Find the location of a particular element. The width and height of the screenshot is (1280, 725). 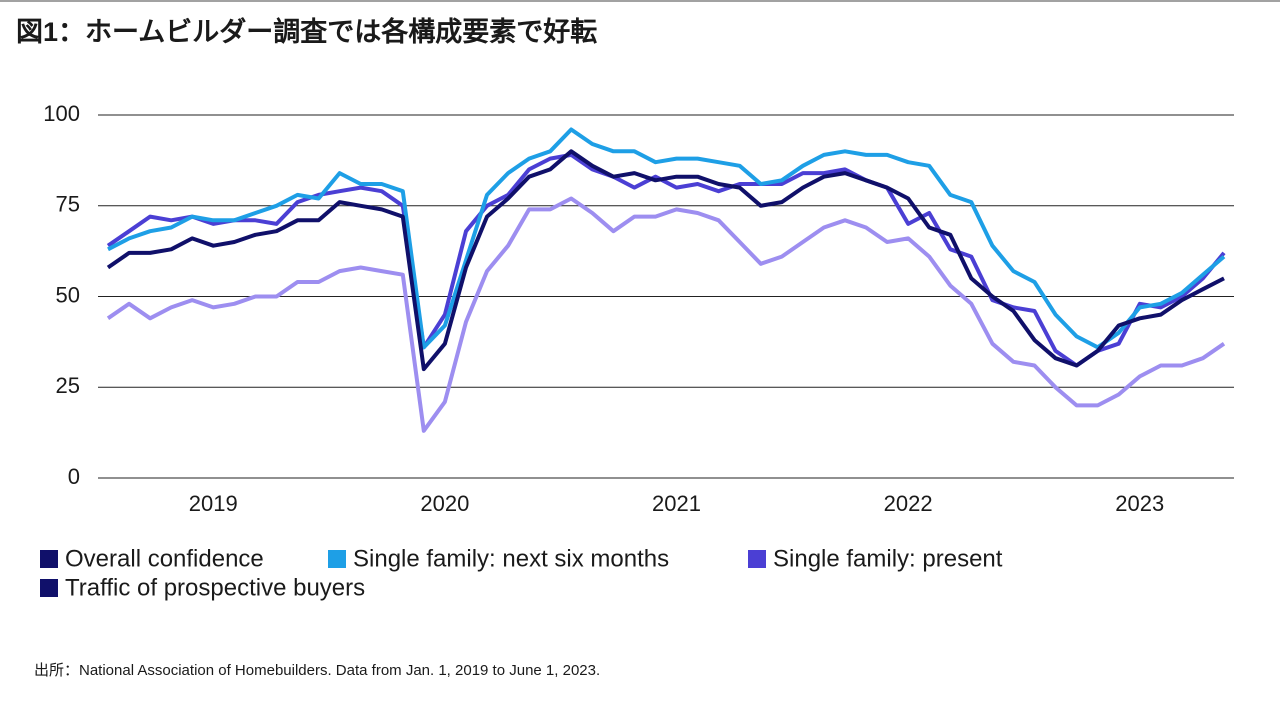

x-tick-label: 2023 is located at coordinates (1139, 503).